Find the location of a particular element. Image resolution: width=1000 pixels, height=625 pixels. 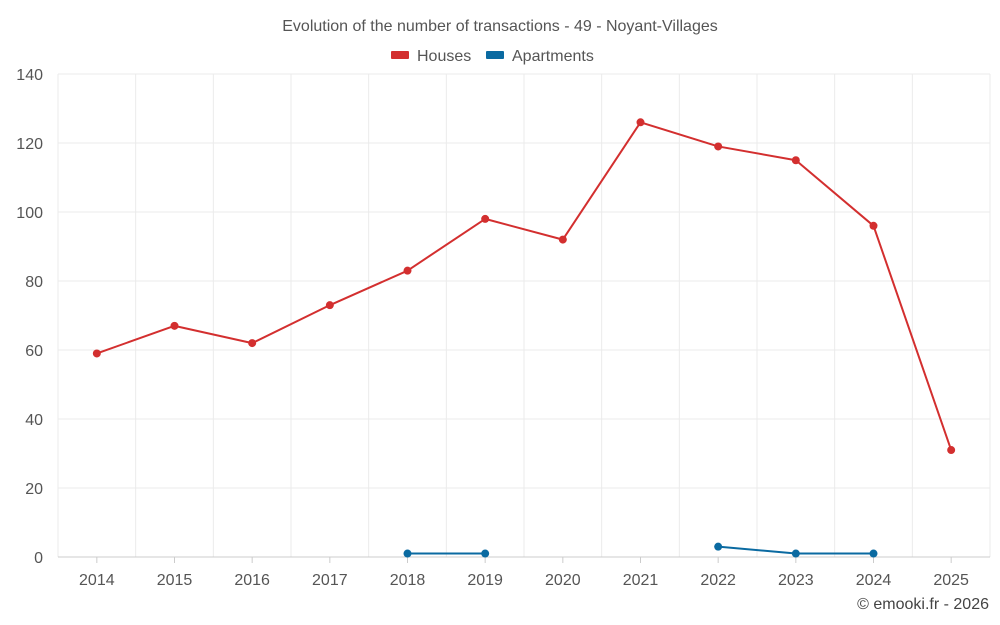

x-tick-label: 2019 is located at coordinates (485, 580).